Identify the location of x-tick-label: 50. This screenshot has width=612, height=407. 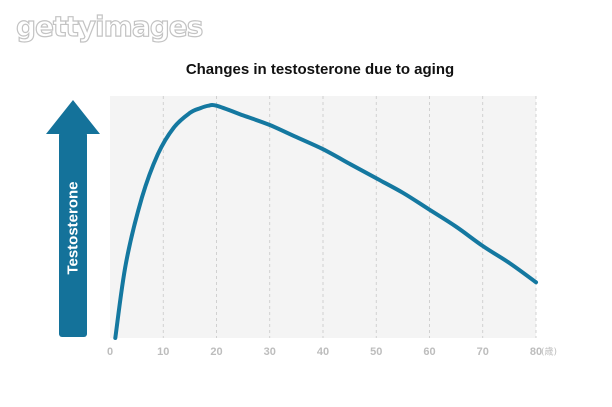
(376, 352).